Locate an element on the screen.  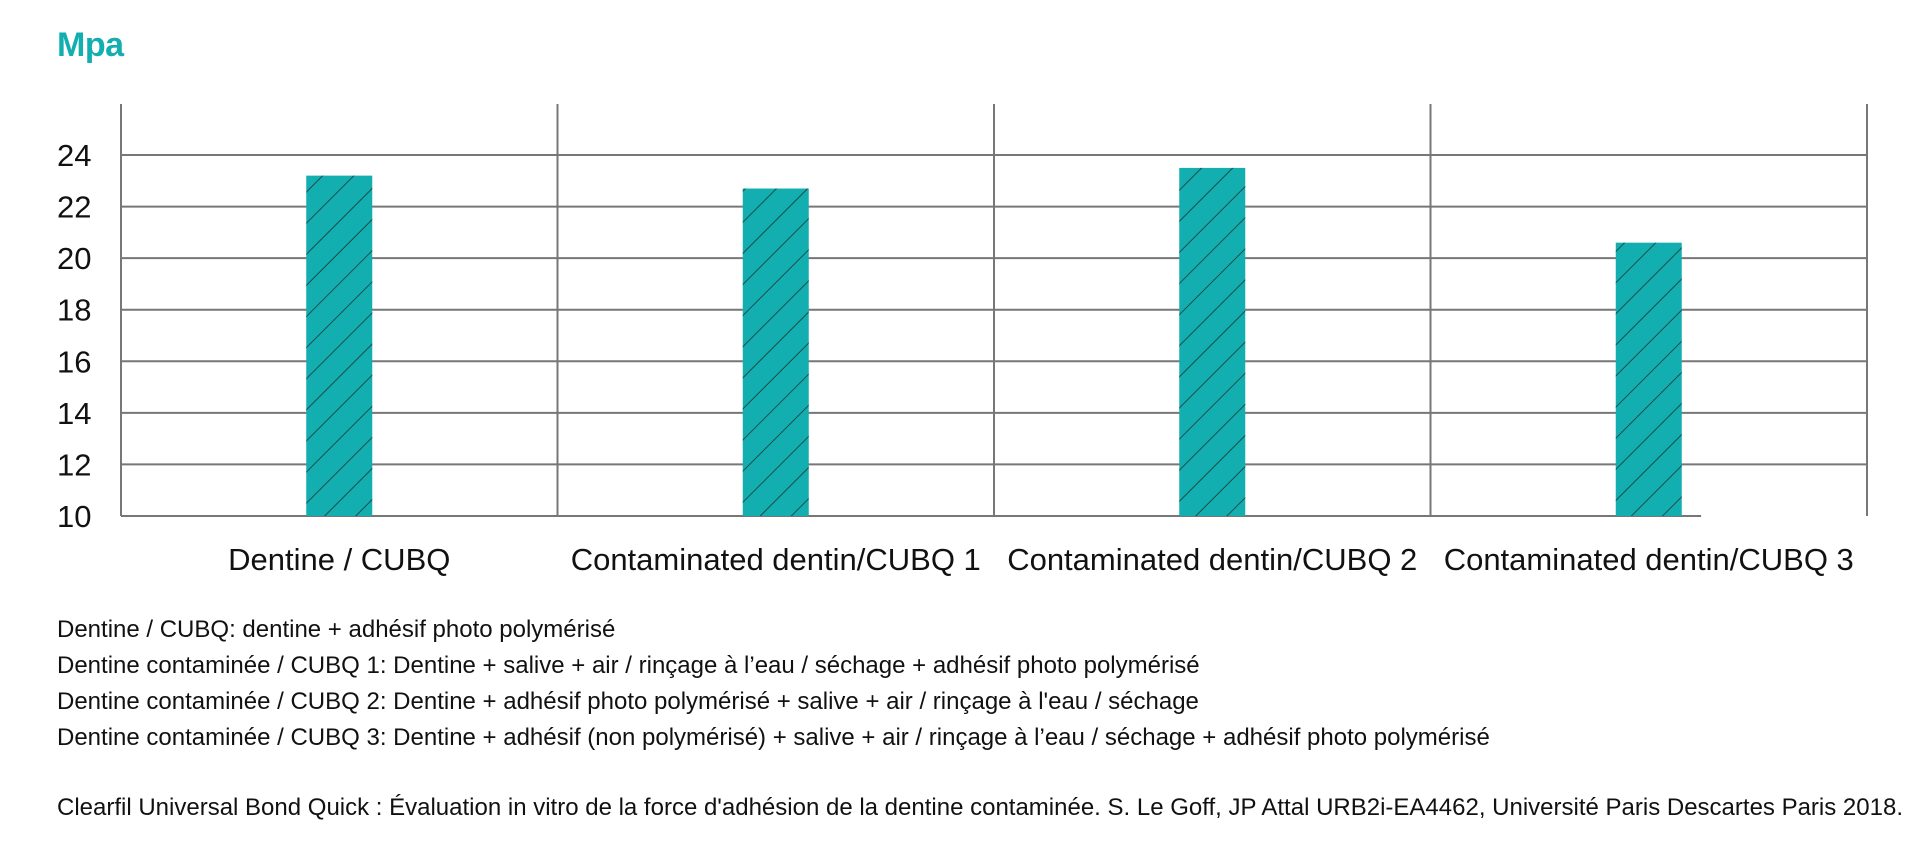
y-tick-label: 12 is located at coordinates (74, 464).